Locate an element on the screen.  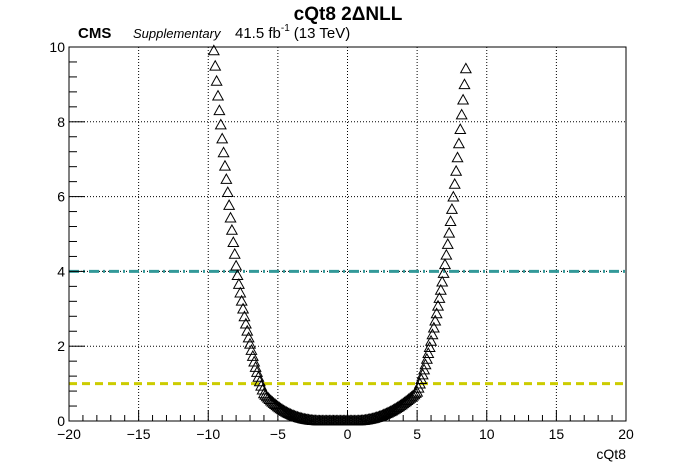
x-tick-label: 20 is located at coordinates (626, 434).